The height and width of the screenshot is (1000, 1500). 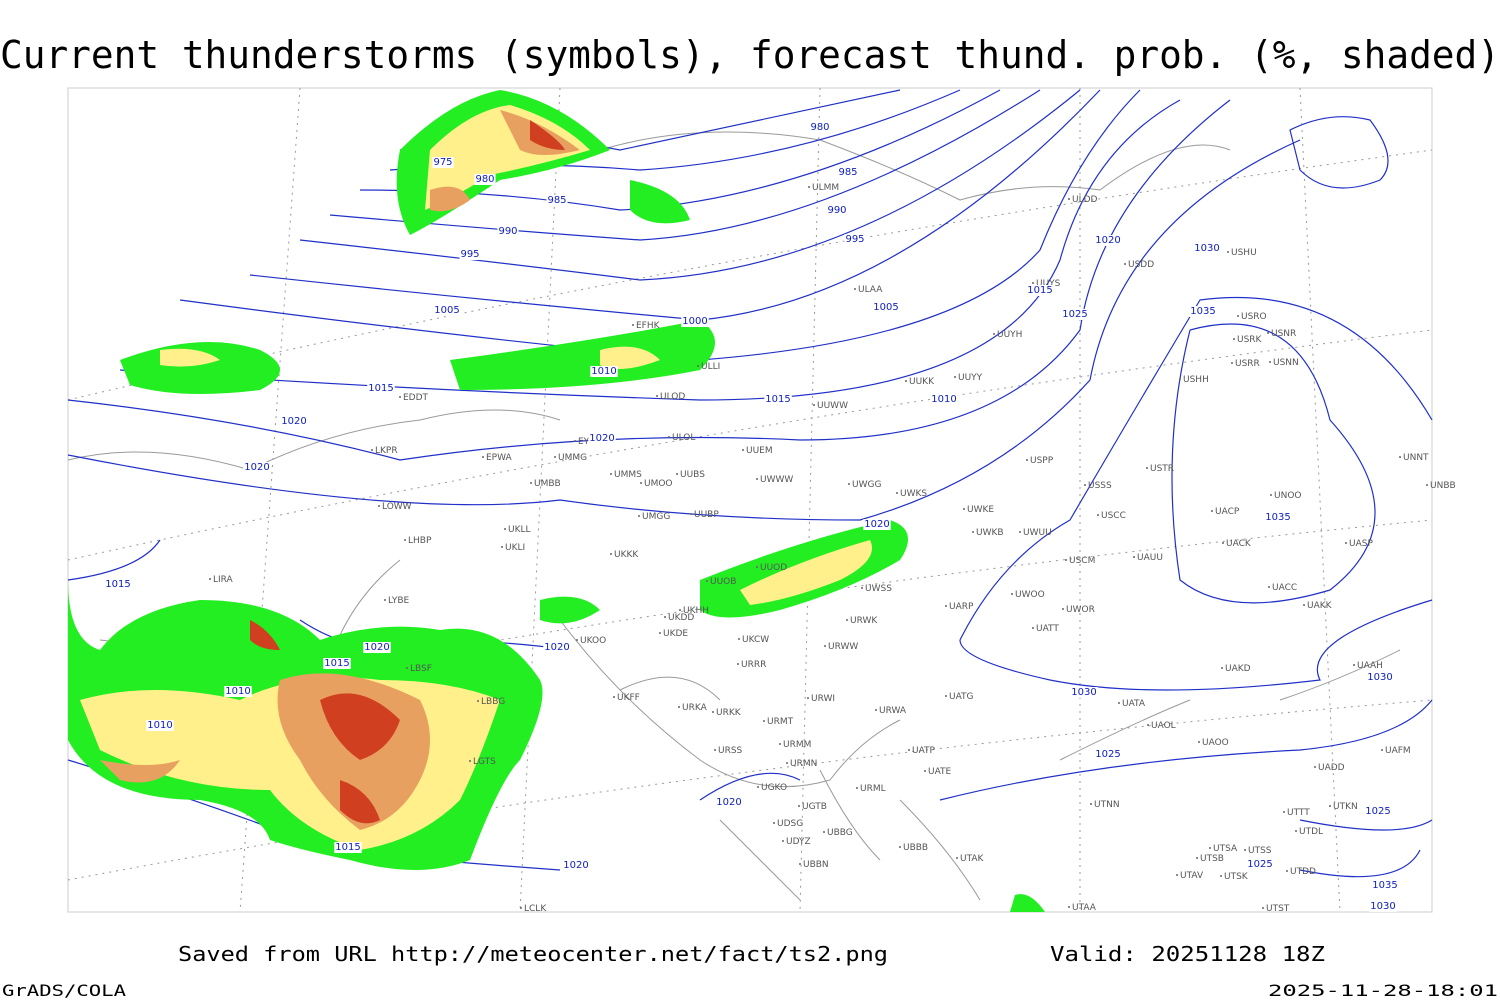 What do you see at coordinates (924, 751) in the screenshot?
I see `station-label: UATP` at bounding box center [924, 751].